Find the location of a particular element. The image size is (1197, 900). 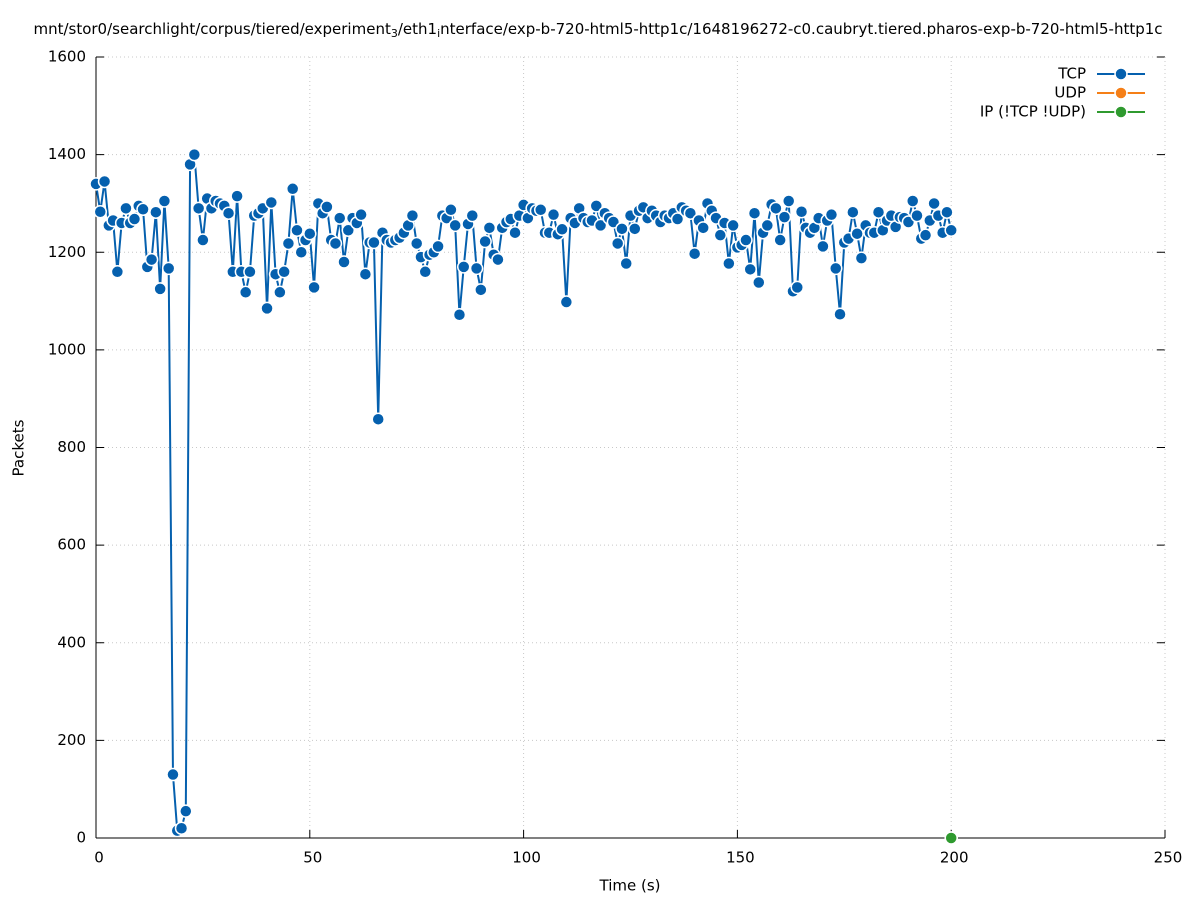

x-axis-label: Time (s) is located at coordinates (630, 886).